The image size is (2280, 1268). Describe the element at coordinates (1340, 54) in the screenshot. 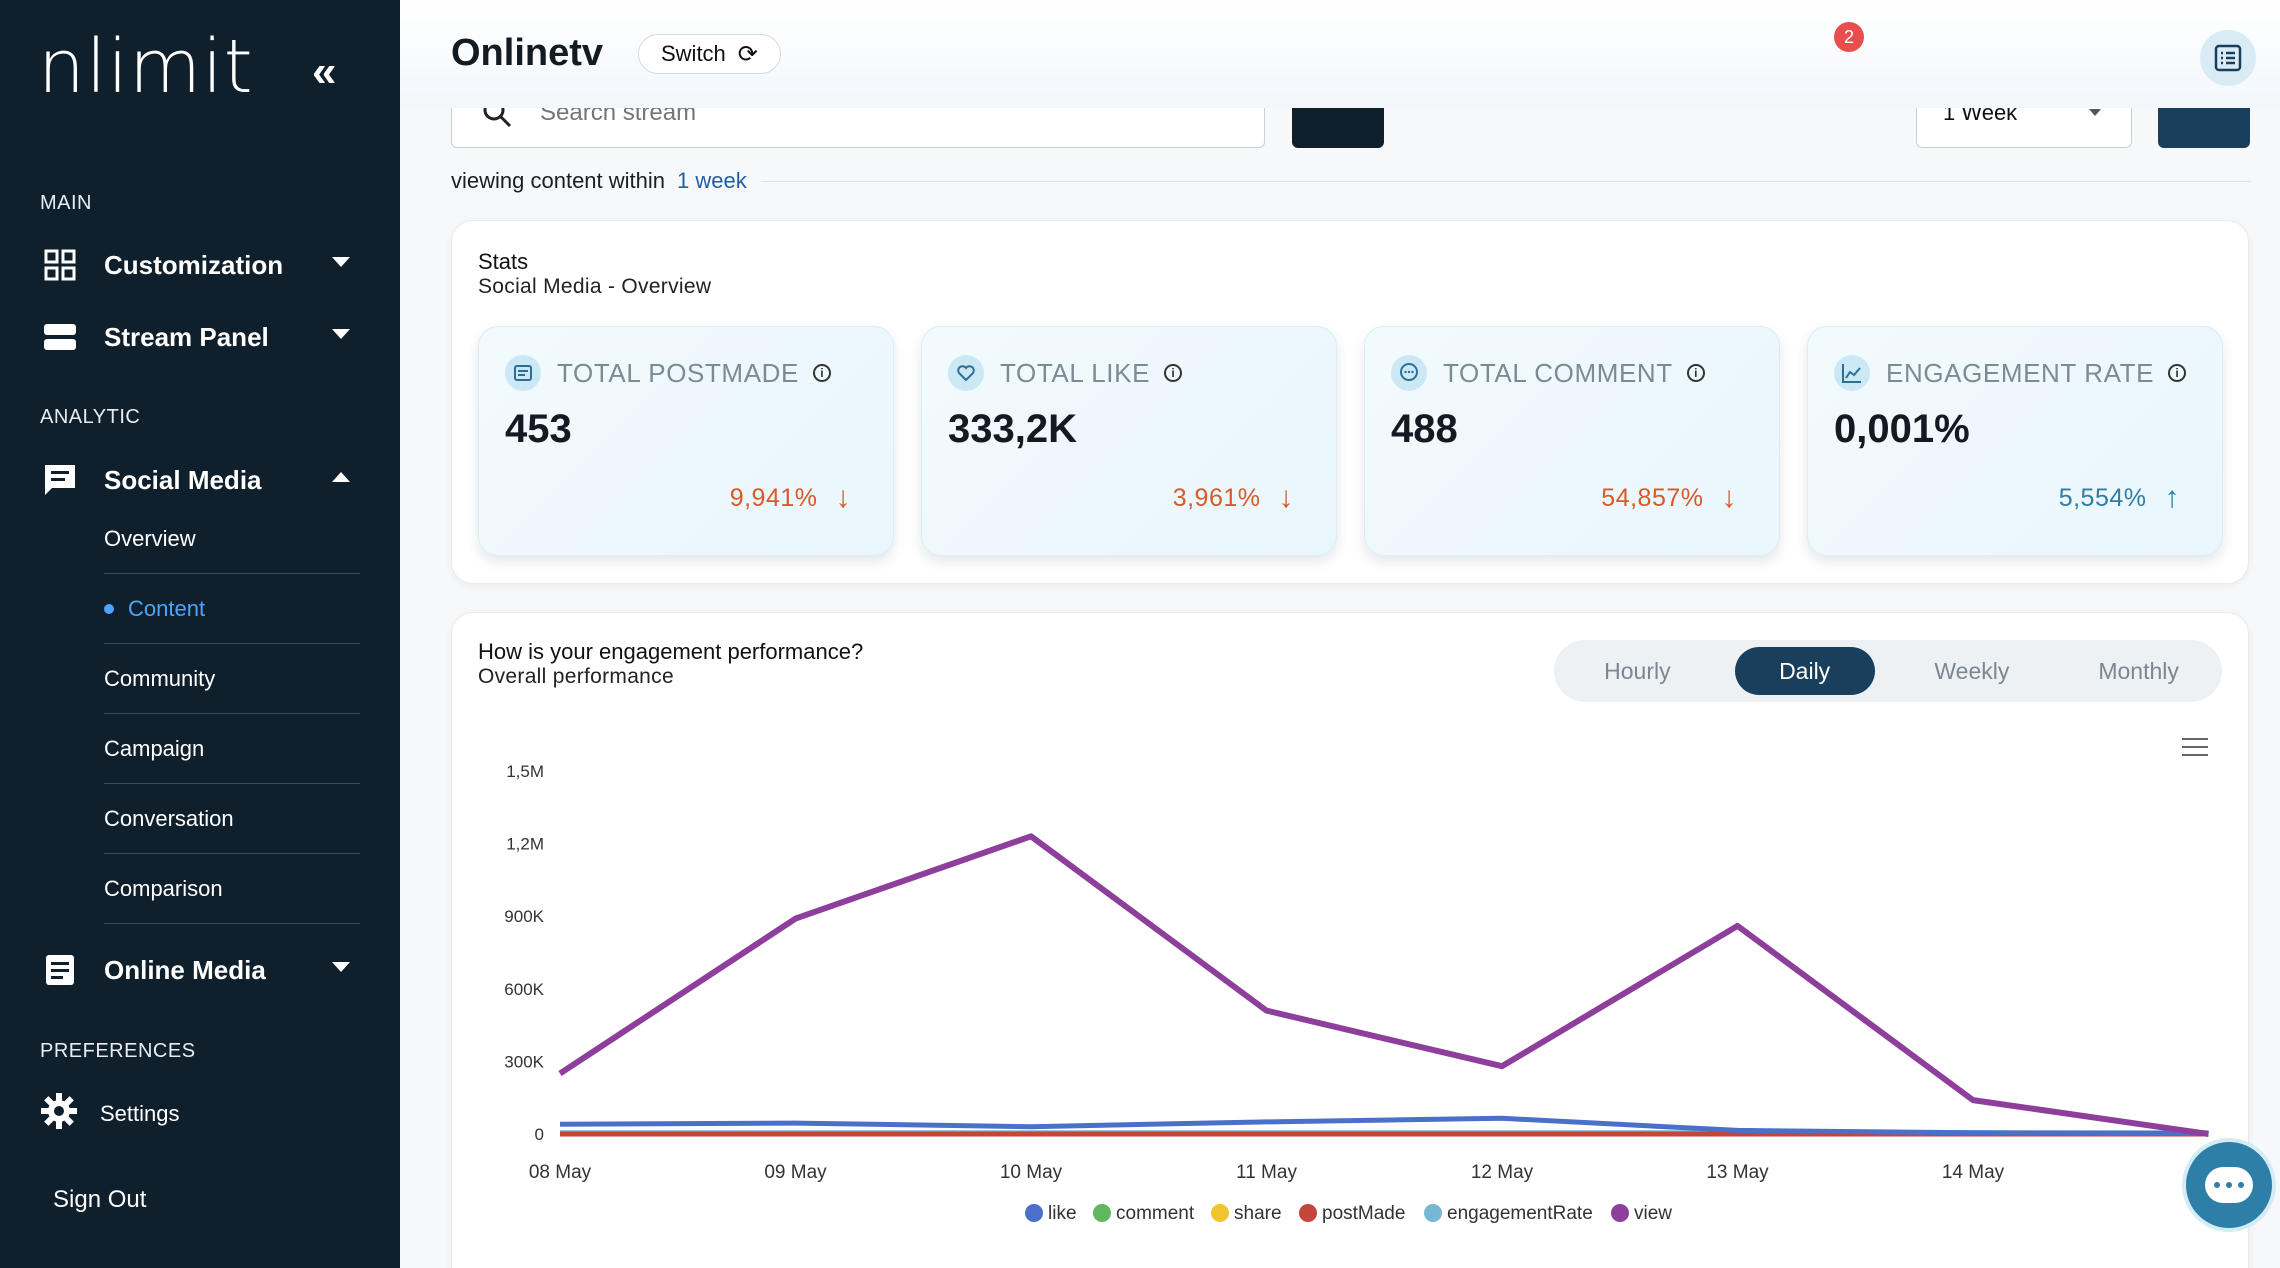

I see `top-header: Onlinetv Switch ⟳` at that location.